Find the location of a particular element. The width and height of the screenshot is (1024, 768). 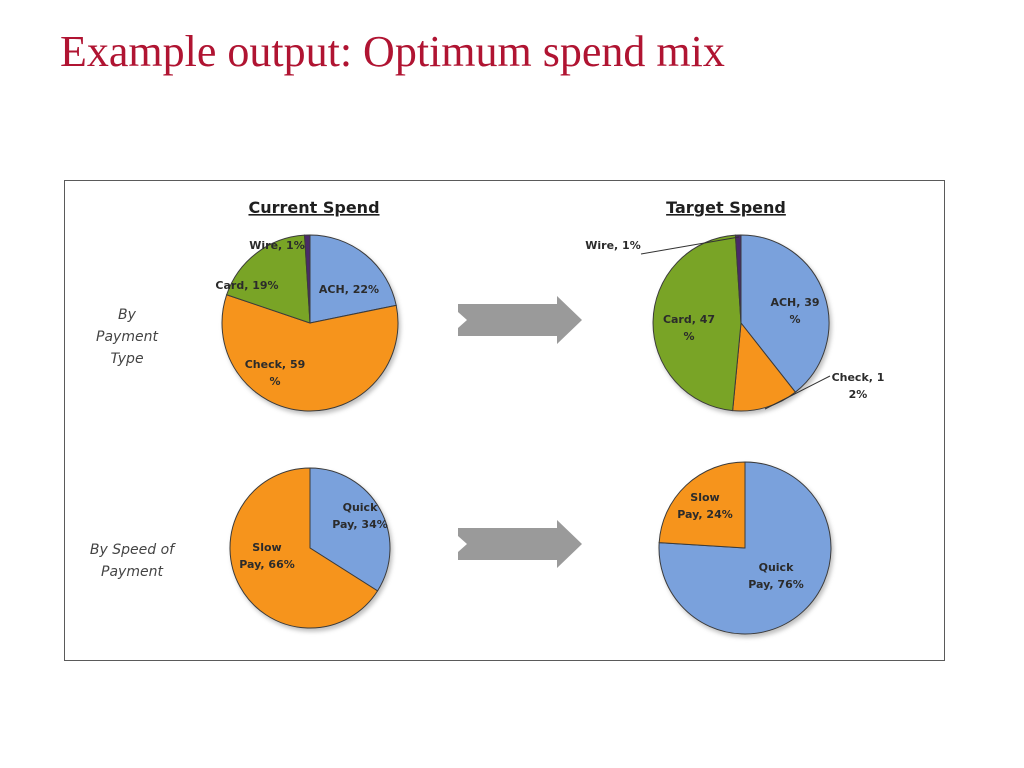

leader-line-wire is located at coordinates (690, 245).